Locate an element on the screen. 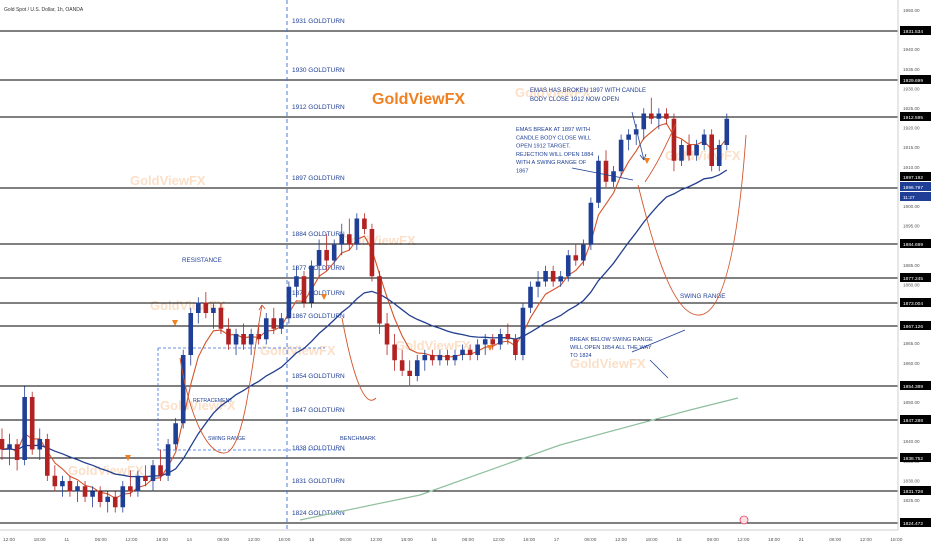 The image size is (932, 550). price-tick-label: 1935.00 is located at coordinates (911, 69).